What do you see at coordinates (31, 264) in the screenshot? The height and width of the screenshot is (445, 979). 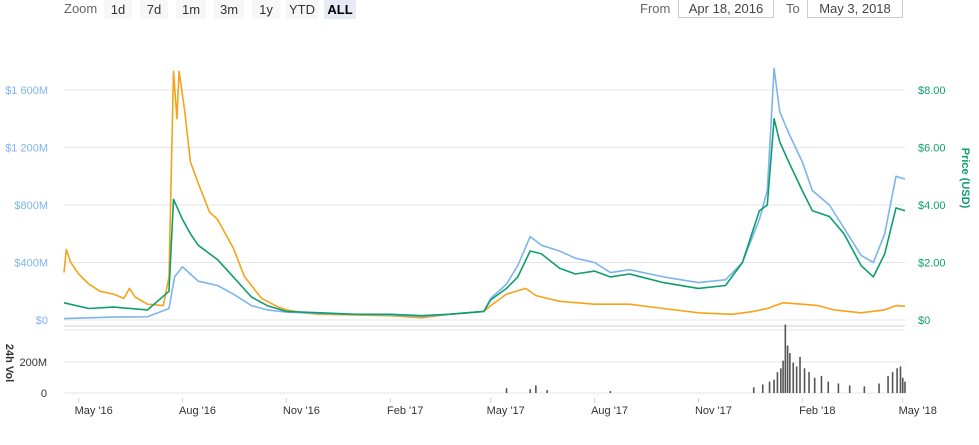 I see `left-tick-label: $400M` at bounding box center [31, 264].